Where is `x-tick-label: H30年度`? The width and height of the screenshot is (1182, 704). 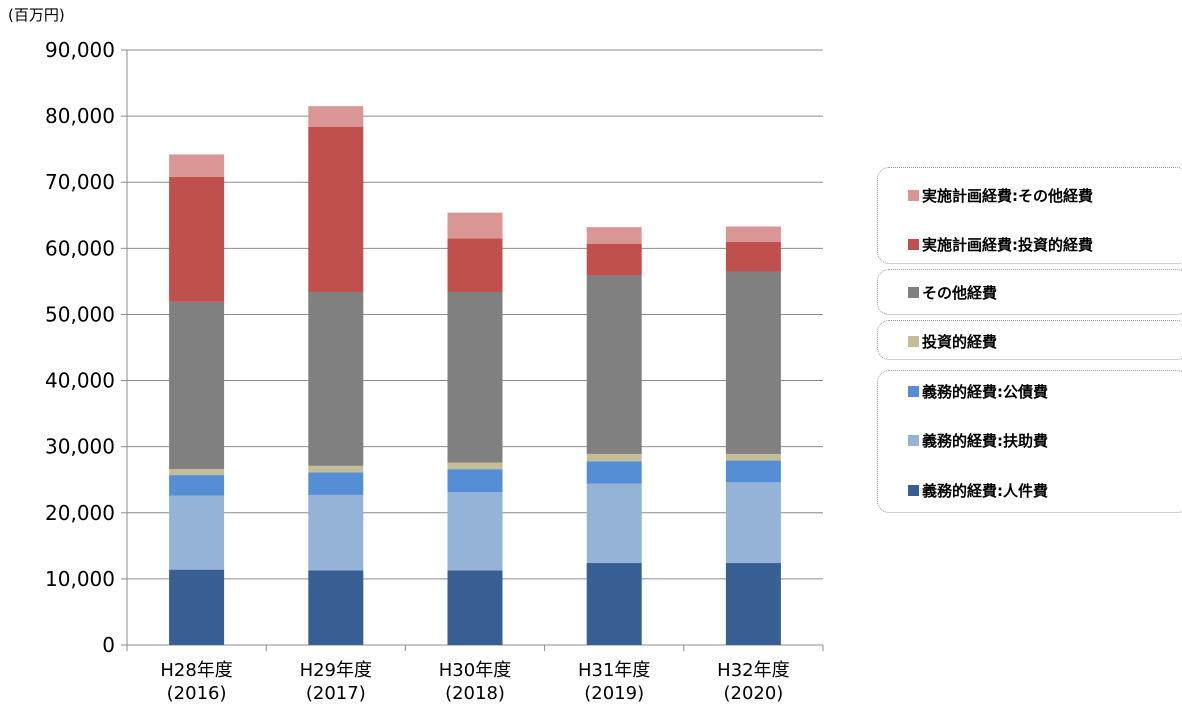 x-tick-label: H30年度 is located at coordinates (475, 670).